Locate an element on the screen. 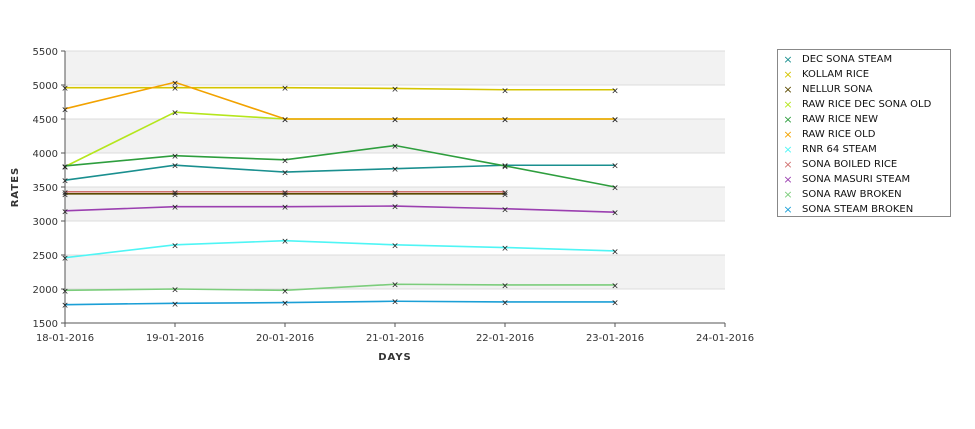  y-tick-label: 3500 is located at coordinates (45, 188).